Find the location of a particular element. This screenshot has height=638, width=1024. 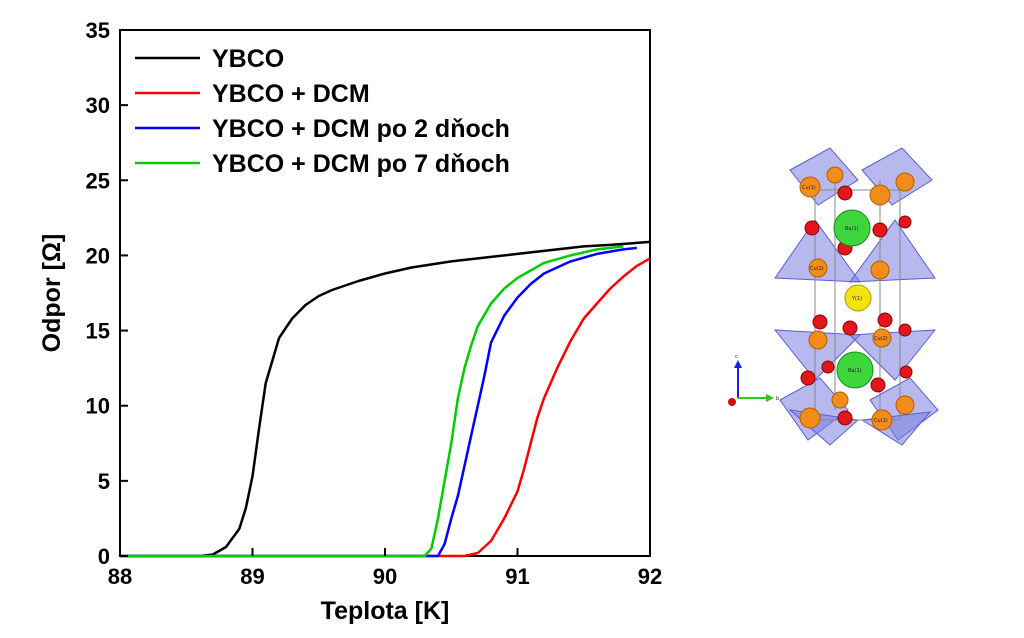

y-tick-label: 10 is located at coordinates (98, 406).